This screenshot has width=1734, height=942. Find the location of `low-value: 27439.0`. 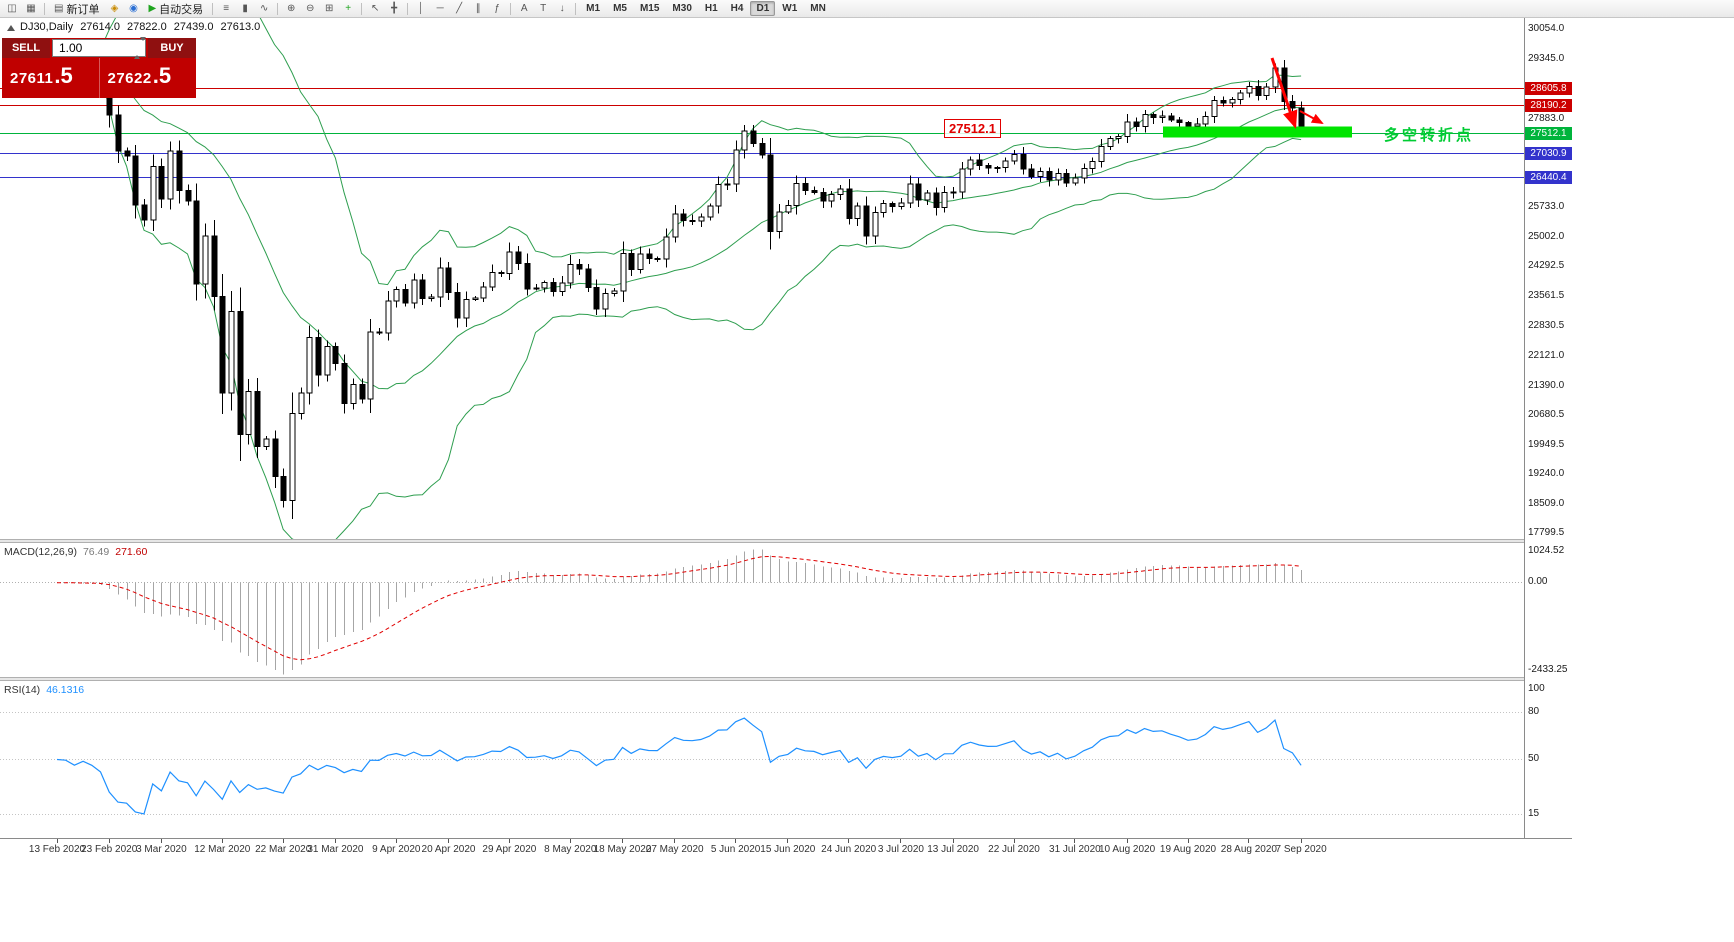

low-value: 27439.0 is located at coordinates (193, 27).